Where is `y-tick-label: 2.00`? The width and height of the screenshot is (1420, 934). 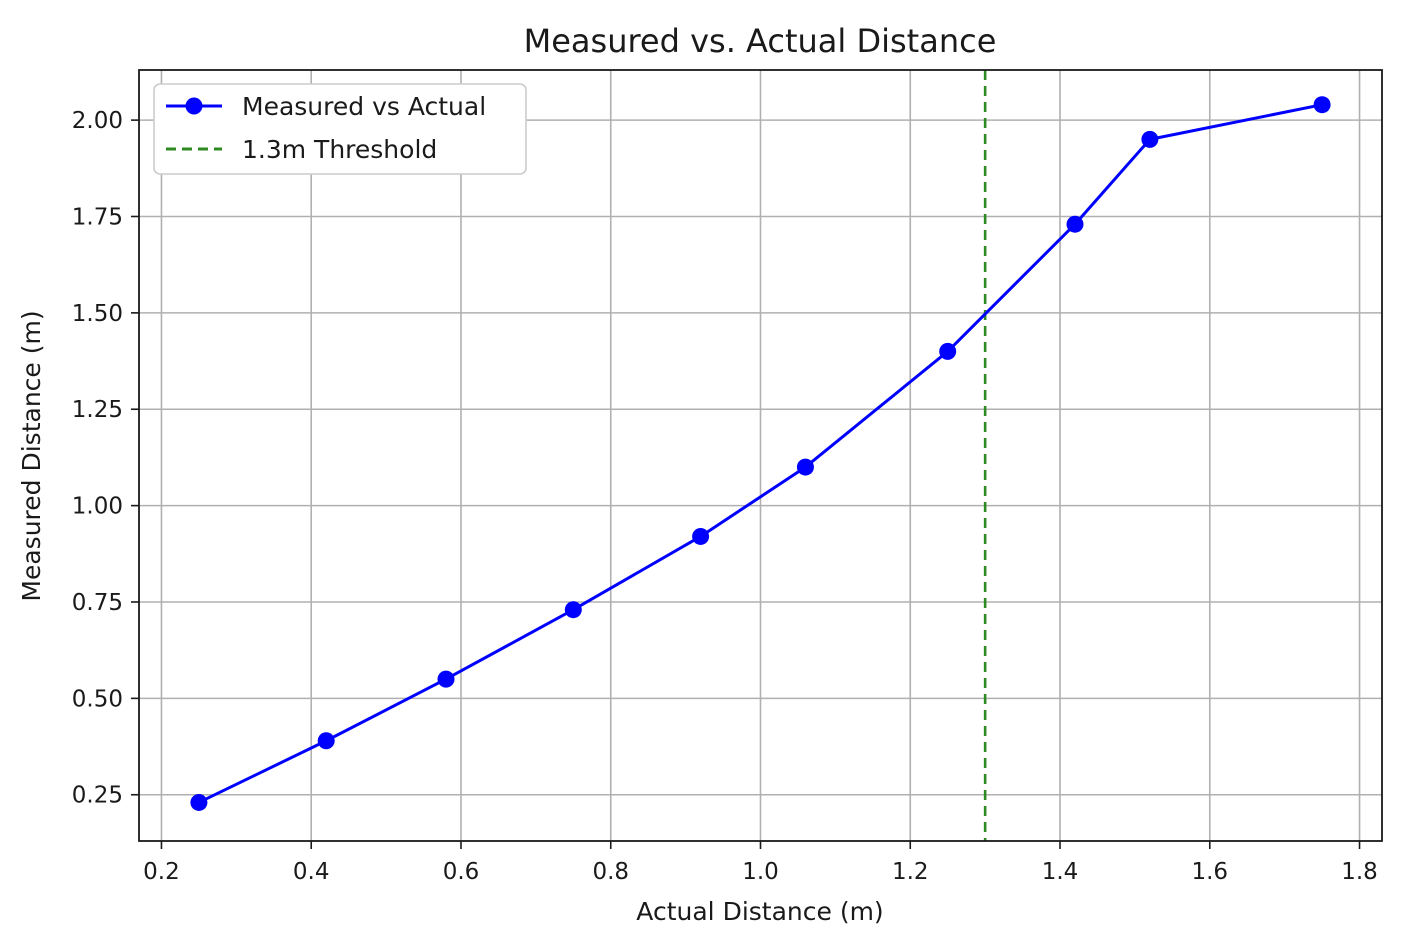 y-tick-label: 2.00 is located at coordinates (97, 121).